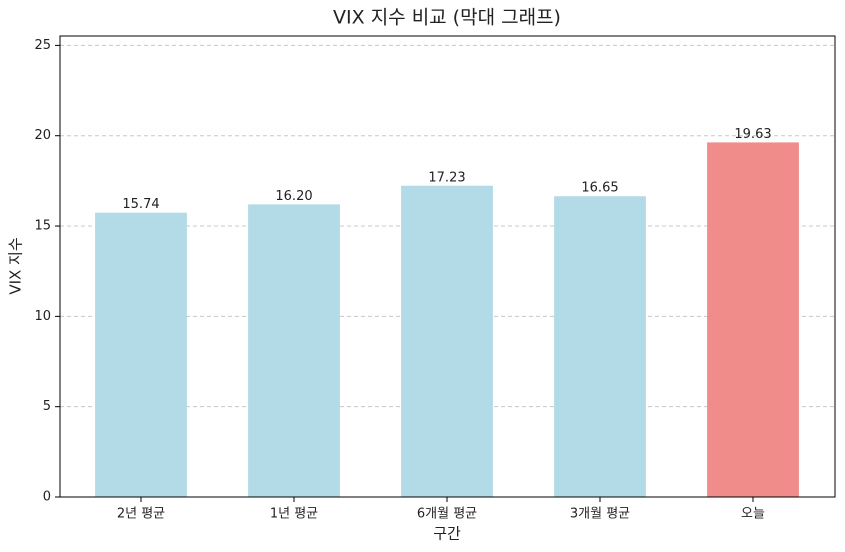 The width and height of the screenshot is (845, 552). I want to click on y-tick-label: 5, so click(47, 406).